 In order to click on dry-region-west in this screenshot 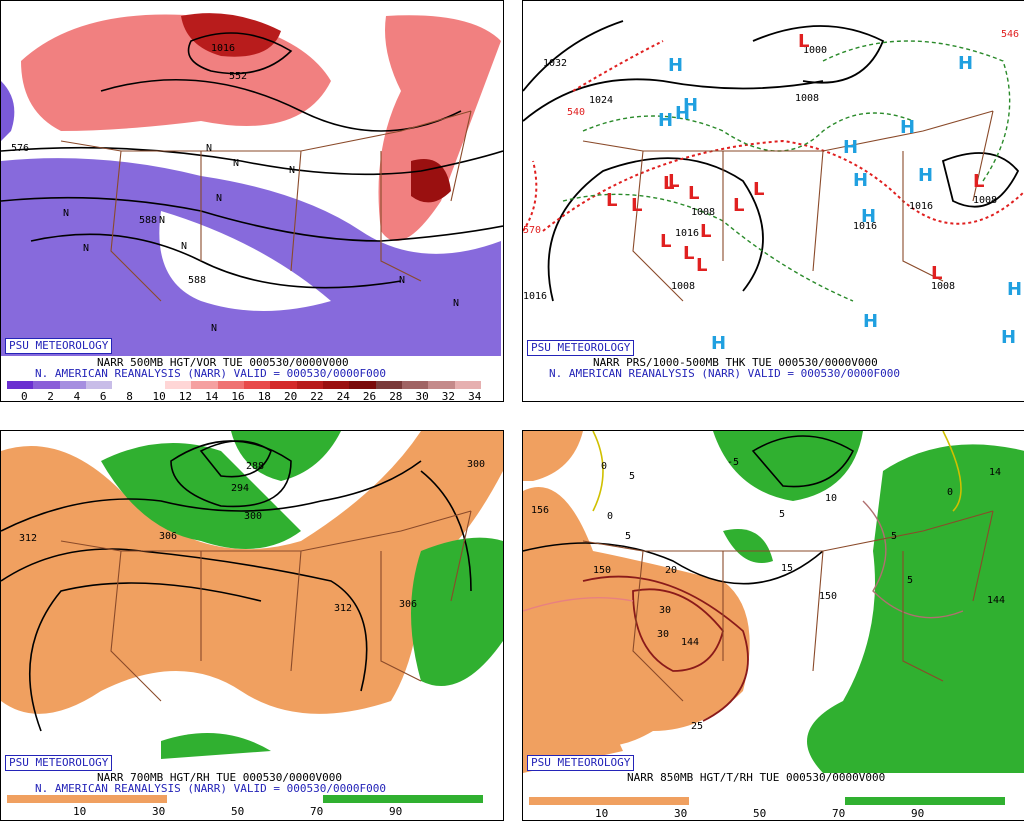, I will do `click(31, 635)`.